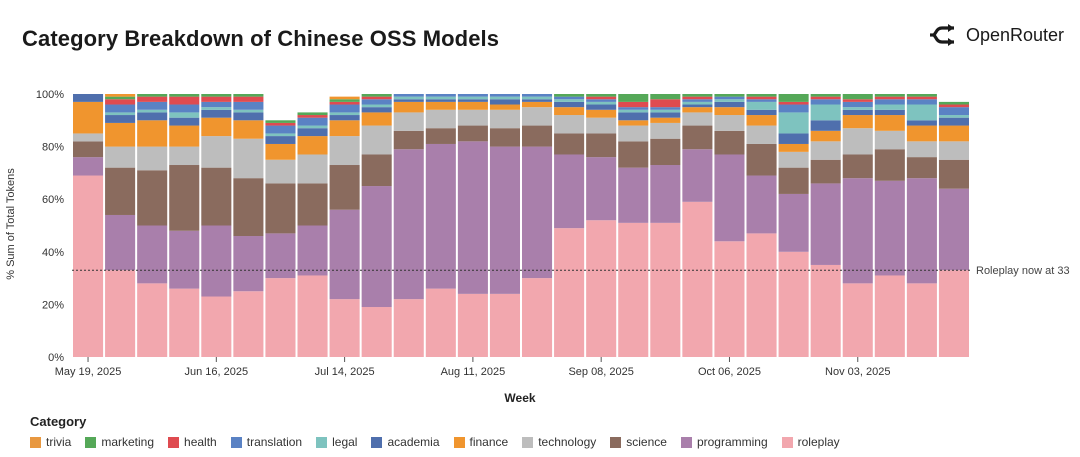 The width and height of the screenshot is (1080, 457). I want to click on legend-item-finance: finance, so click(480, 442).